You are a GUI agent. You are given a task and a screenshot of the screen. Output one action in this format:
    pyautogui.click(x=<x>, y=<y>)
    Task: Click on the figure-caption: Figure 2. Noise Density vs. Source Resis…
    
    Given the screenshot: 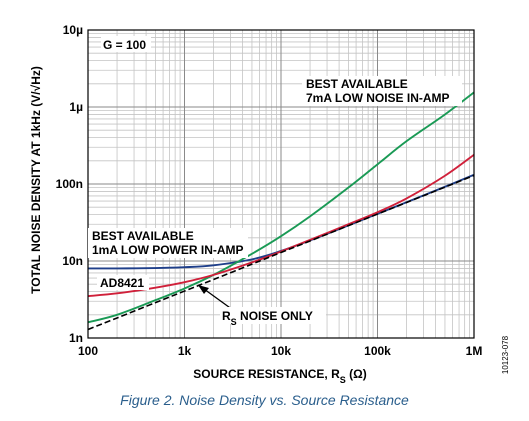 What is the action you would take?
    pyautogui.click(x=264, y=400)
    